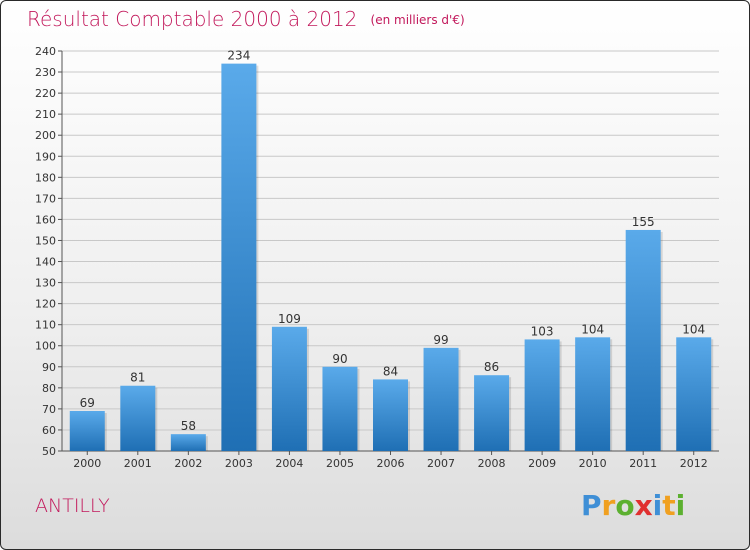 Image resolution: width=750 pixels, height=550 pixels. I want to click on x-tick-label: 2004, so click(289, 463).